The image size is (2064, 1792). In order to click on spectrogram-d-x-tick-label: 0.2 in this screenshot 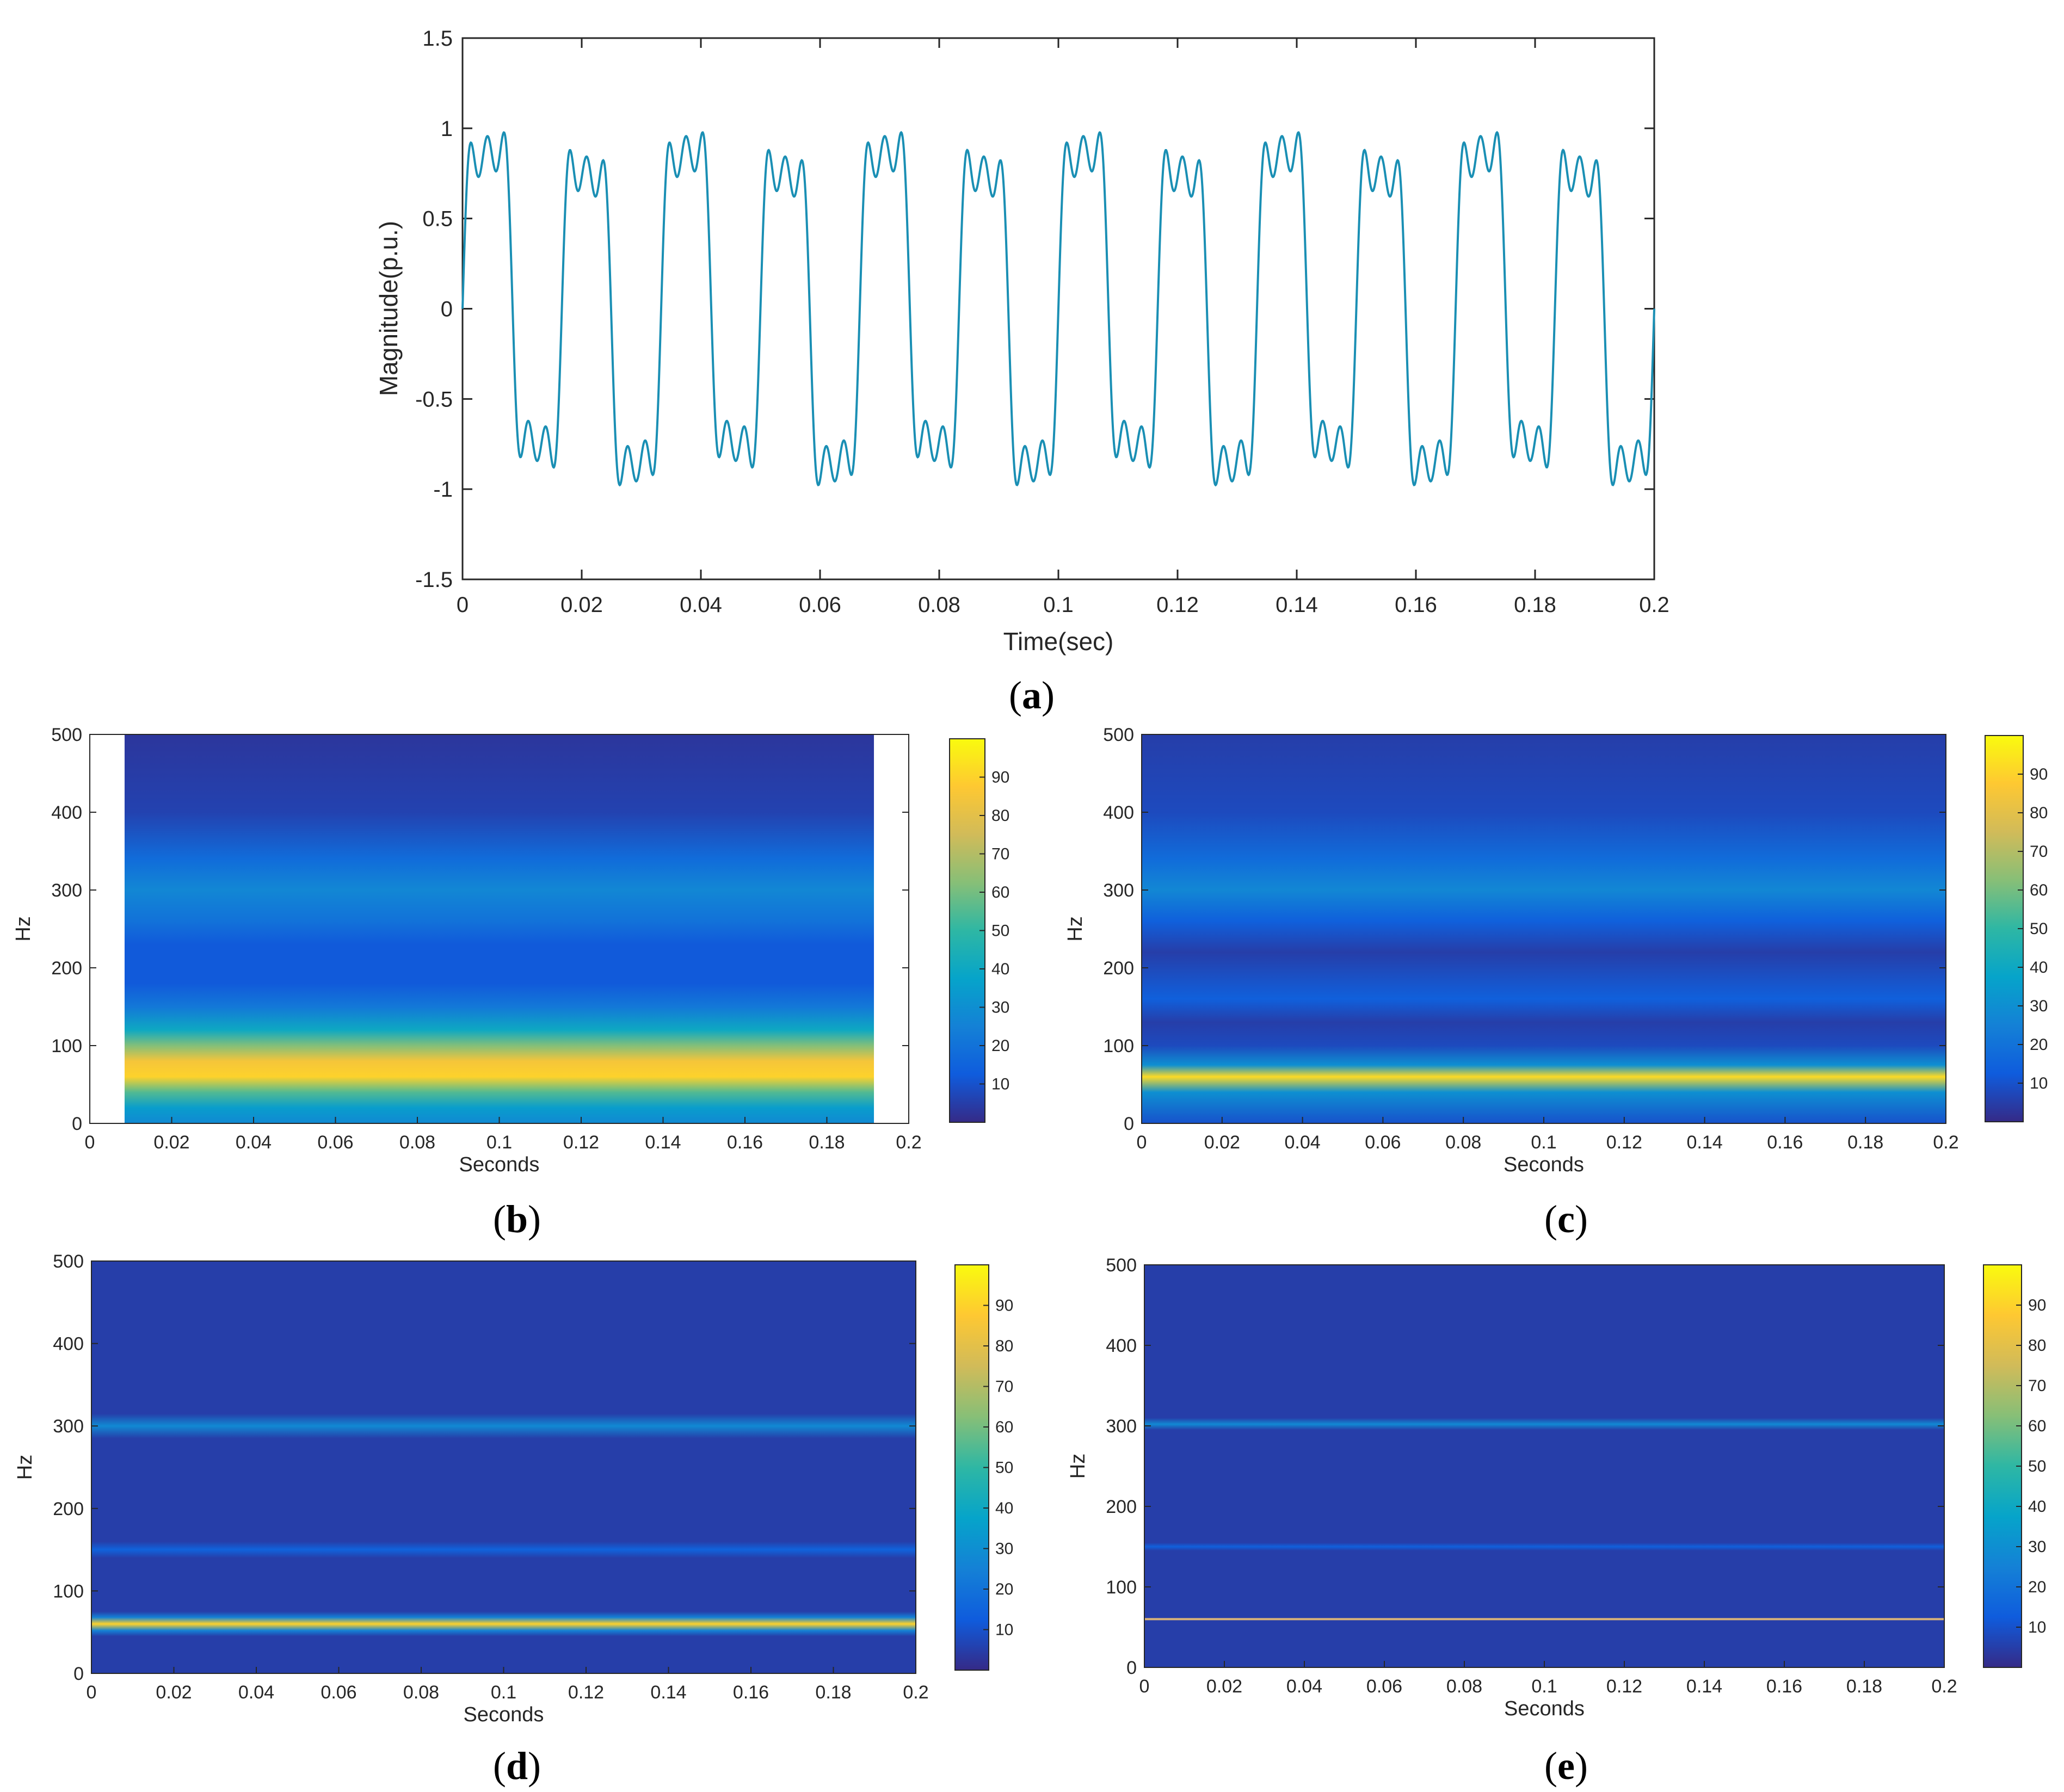, I will do `click(915, 1692)`.